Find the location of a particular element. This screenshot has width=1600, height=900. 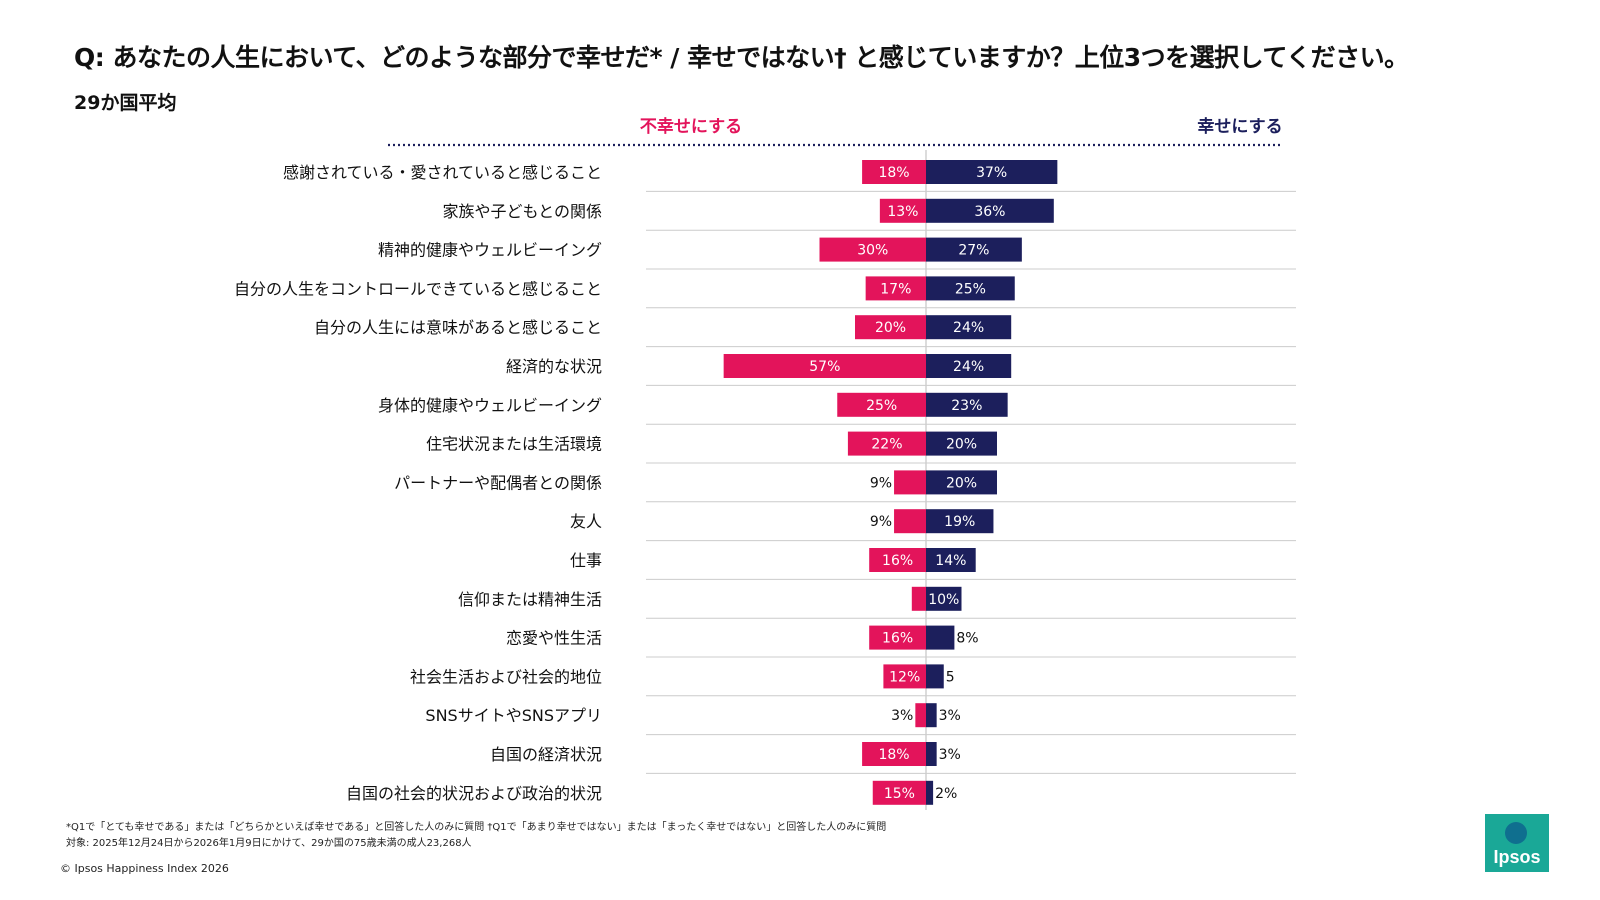

data-label-unhappy: 17% is located at coordinates (895, 289).